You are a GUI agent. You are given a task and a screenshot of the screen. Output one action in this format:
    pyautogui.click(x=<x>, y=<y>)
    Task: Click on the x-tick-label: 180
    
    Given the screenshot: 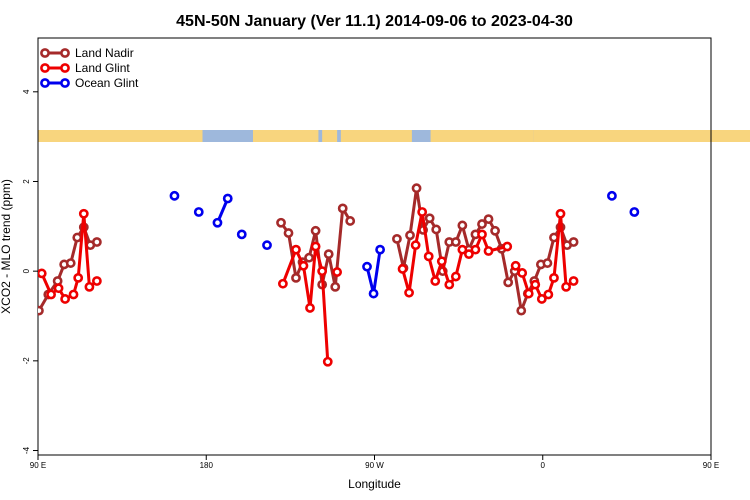 What is the action you would take?
    pyautogui.click(x=207, y=465)
    